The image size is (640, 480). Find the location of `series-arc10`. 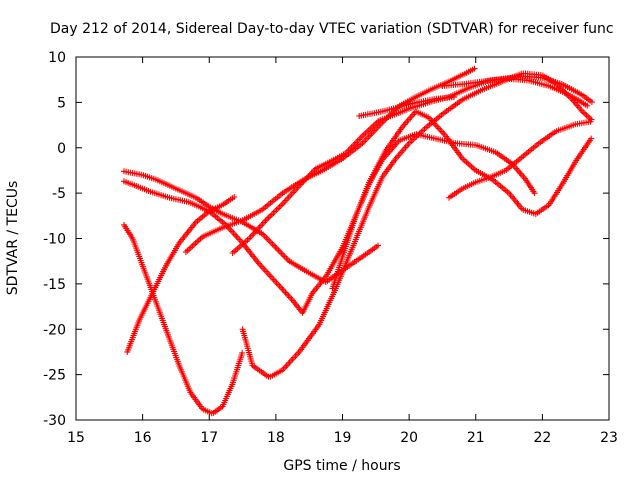

series-arc10 is located at coordinates (520, 159).